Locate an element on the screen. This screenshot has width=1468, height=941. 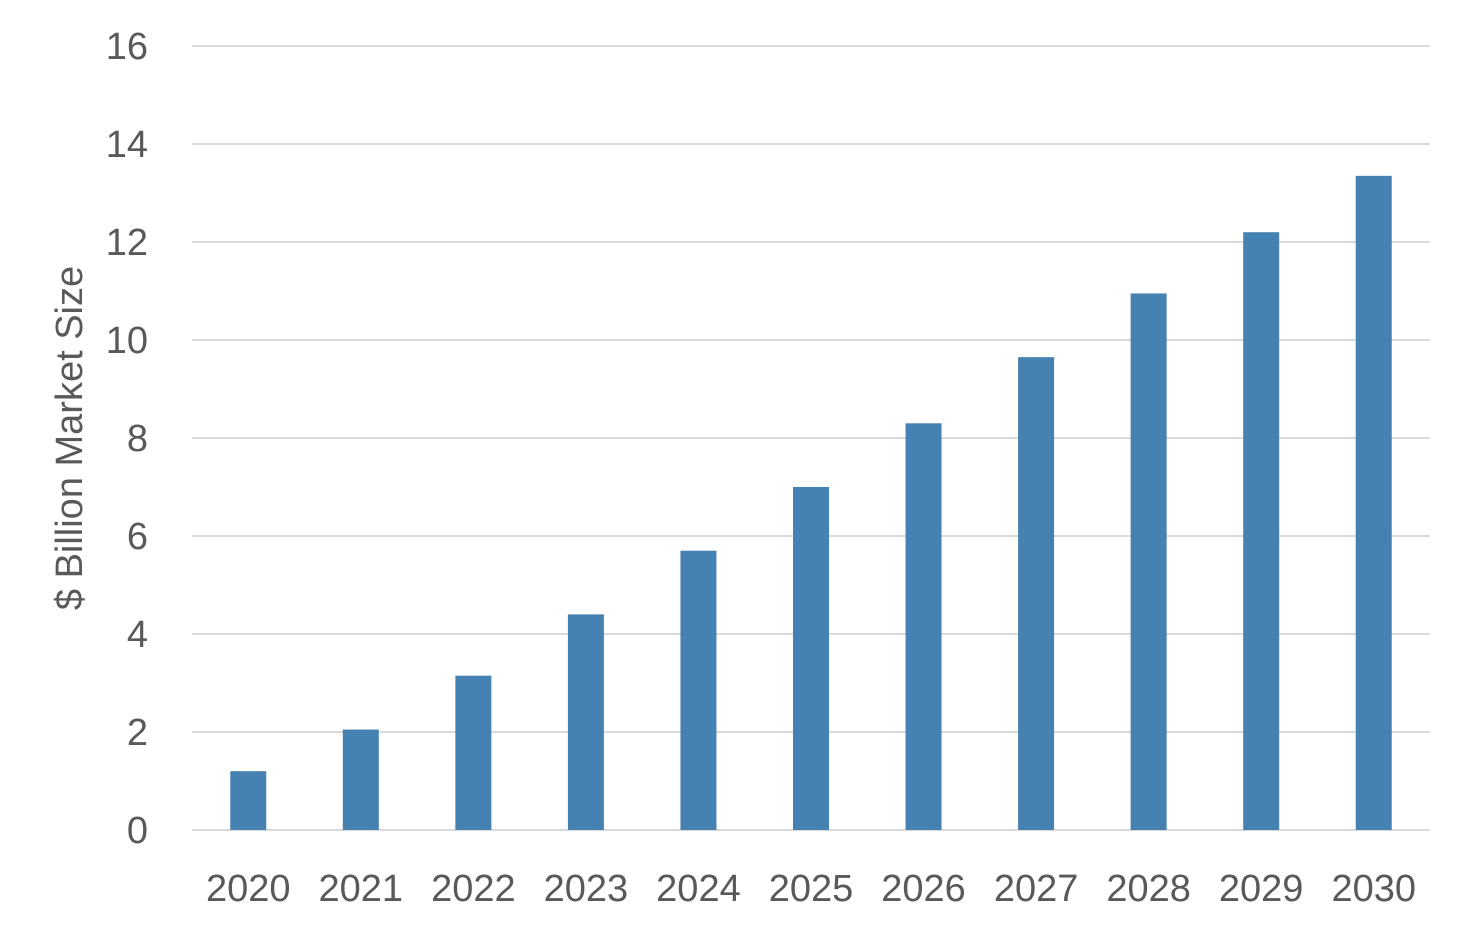
x-tick-label-2024: 2024 is located at coordinates (698, 889).